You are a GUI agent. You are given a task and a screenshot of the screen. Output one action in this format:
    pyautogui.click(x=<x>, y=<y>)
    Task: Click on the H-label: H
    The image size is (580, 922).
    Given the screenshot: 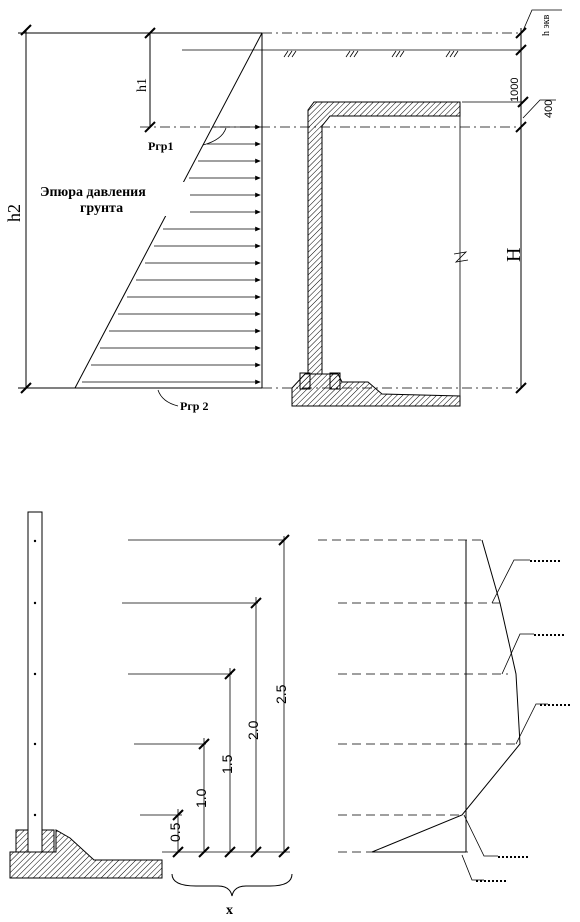 What is the action you would take?
    pyautogui.click(x=514, y=255)
    